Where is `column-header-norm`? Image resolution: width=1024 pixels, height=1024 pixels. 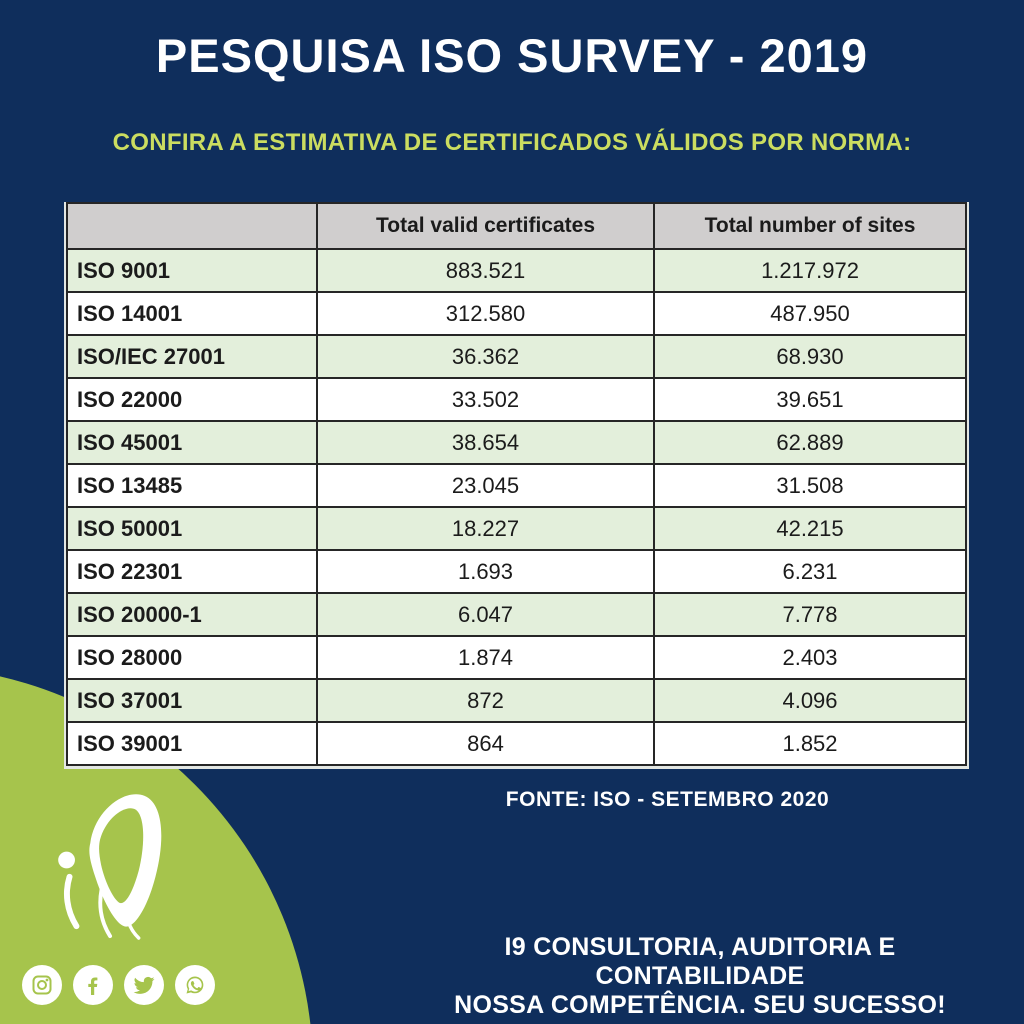
column-header-norm is located at coordinates (192, 226).